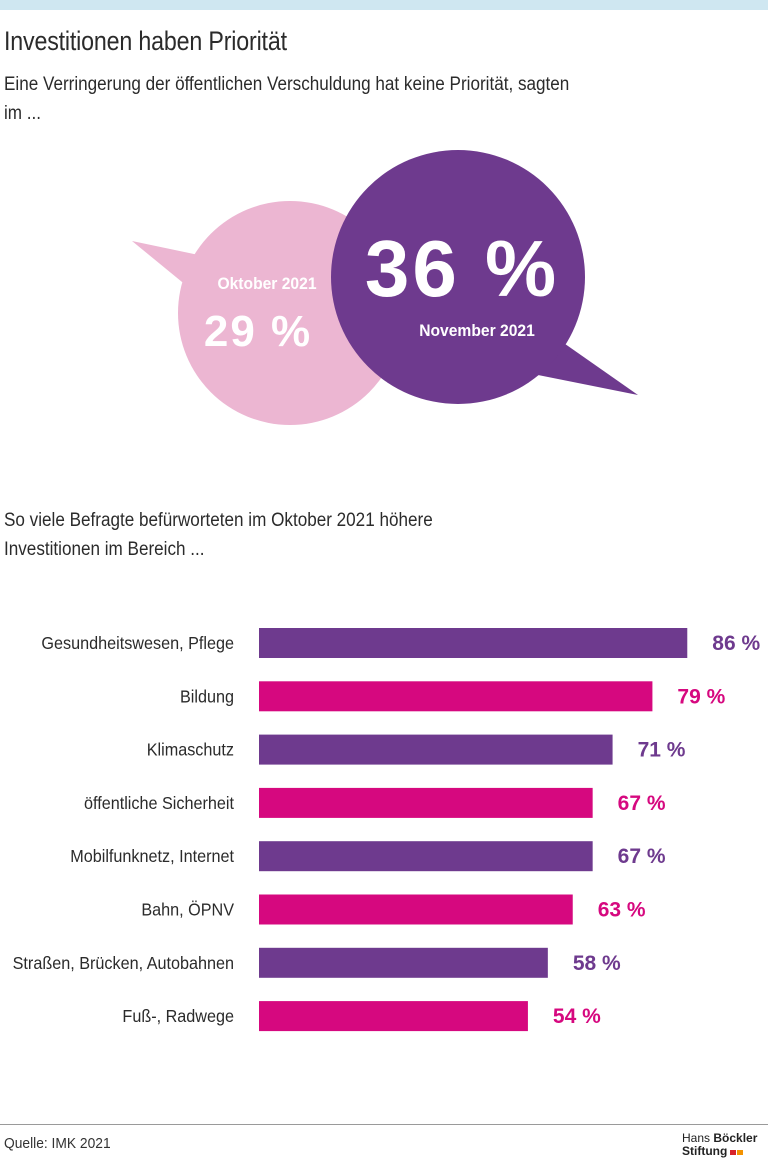  I want to click on value-label: 71 %, so click(662, 750).